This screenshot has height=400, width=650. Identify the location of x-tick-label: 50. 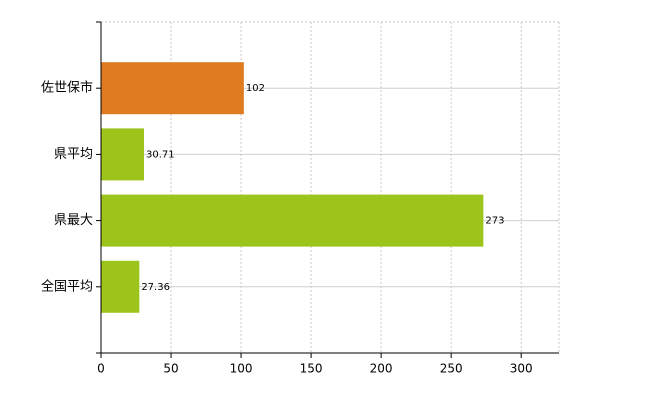
(170, 369).